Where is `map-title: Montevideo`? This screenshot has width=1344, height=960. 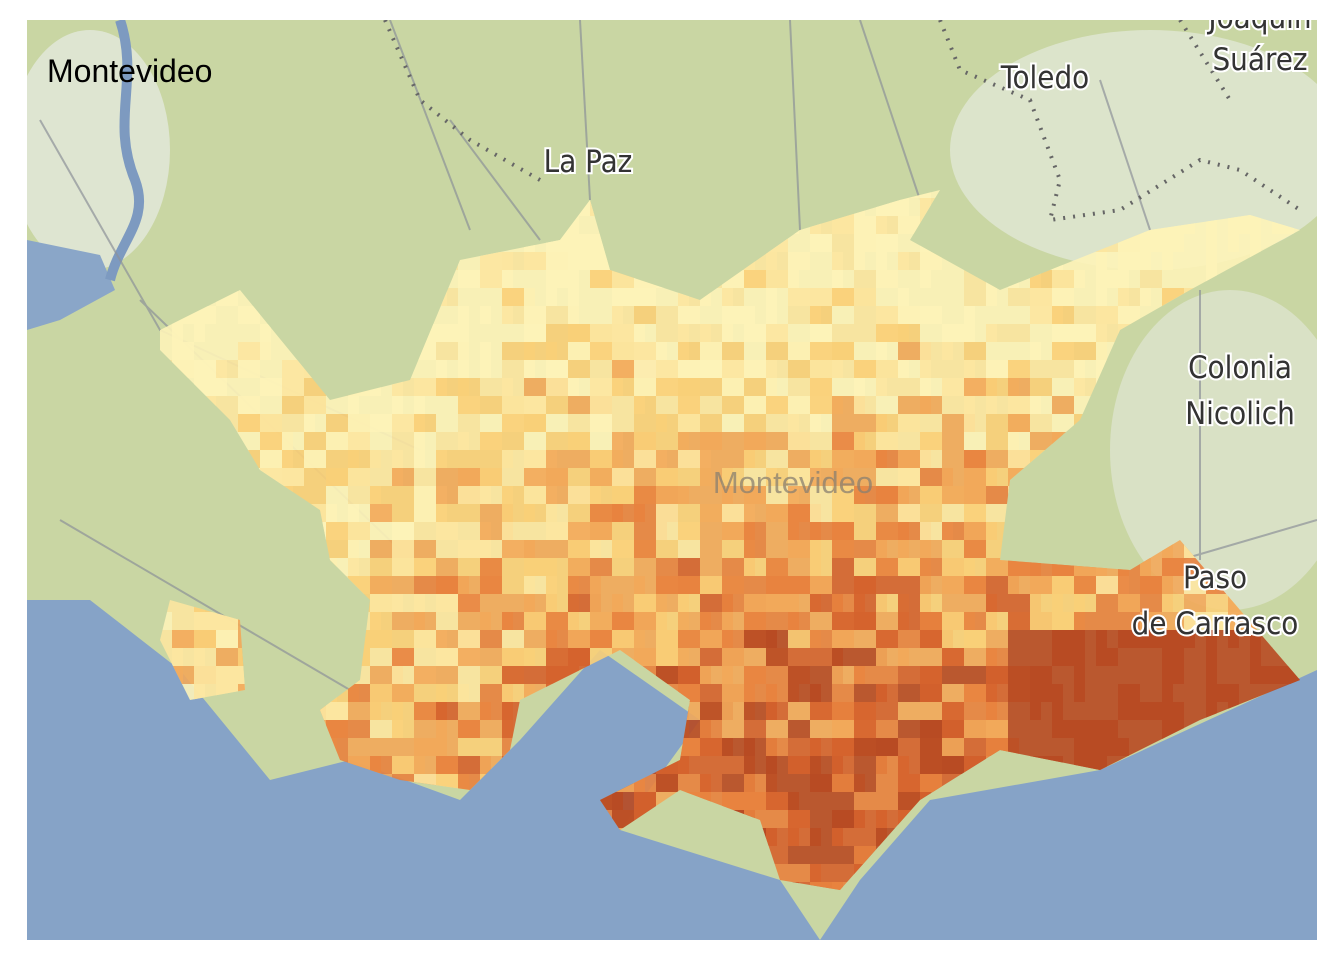
map-title: Montevideo is located at coordinates (129, 71).